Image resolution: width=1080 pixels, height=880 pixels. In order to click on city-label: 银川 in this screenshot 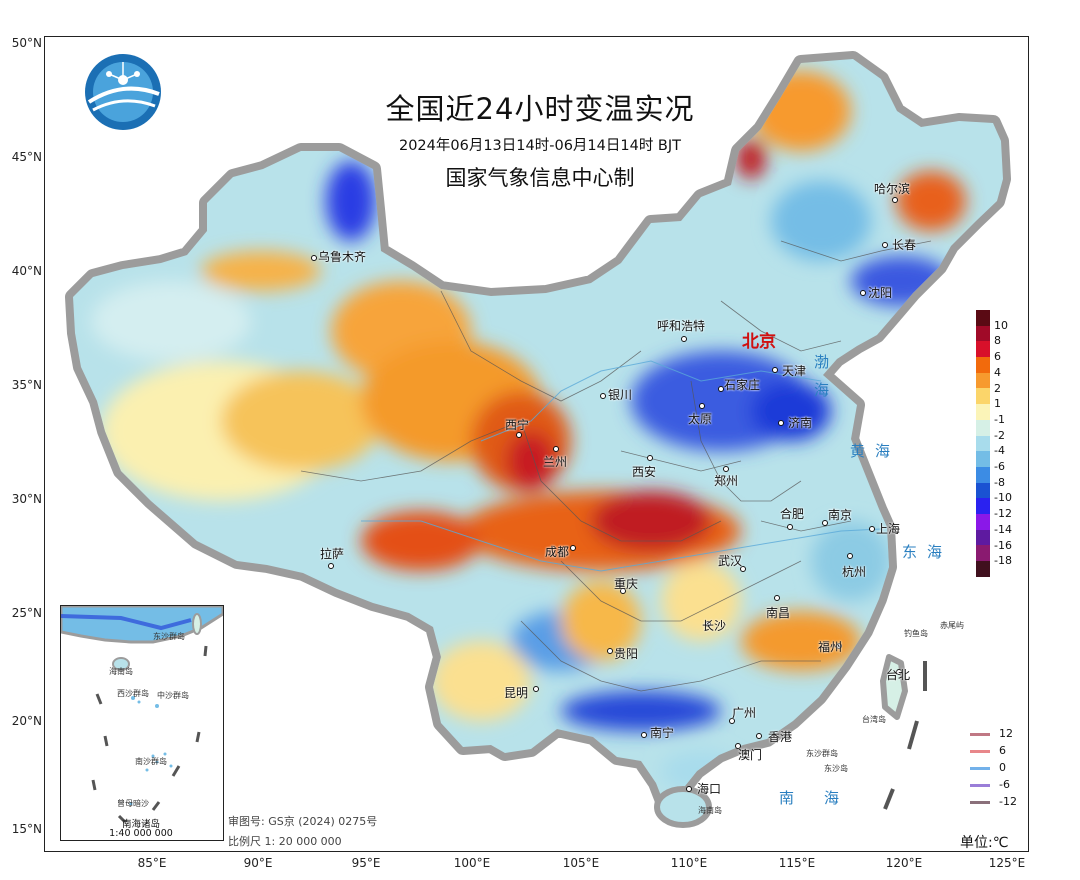, I will do `click(620, 395)`.